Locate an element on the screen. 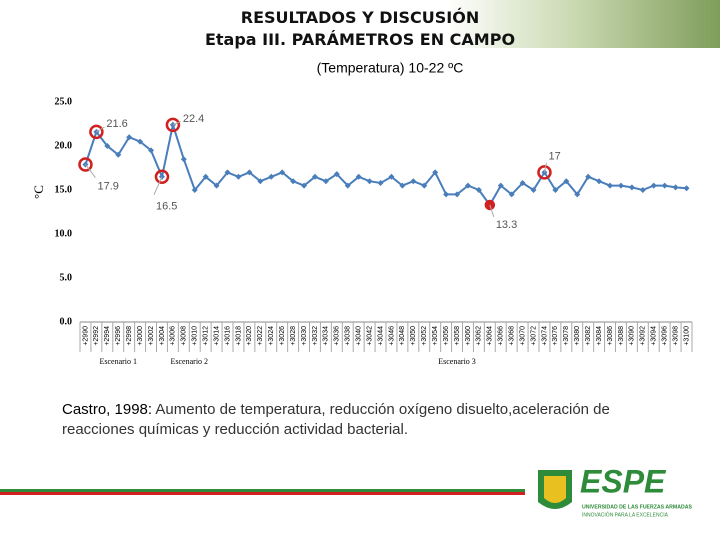 The width and height of the screenshot is (720, 540). x-tick-label: +3044 is located at coordinates (380, 336).